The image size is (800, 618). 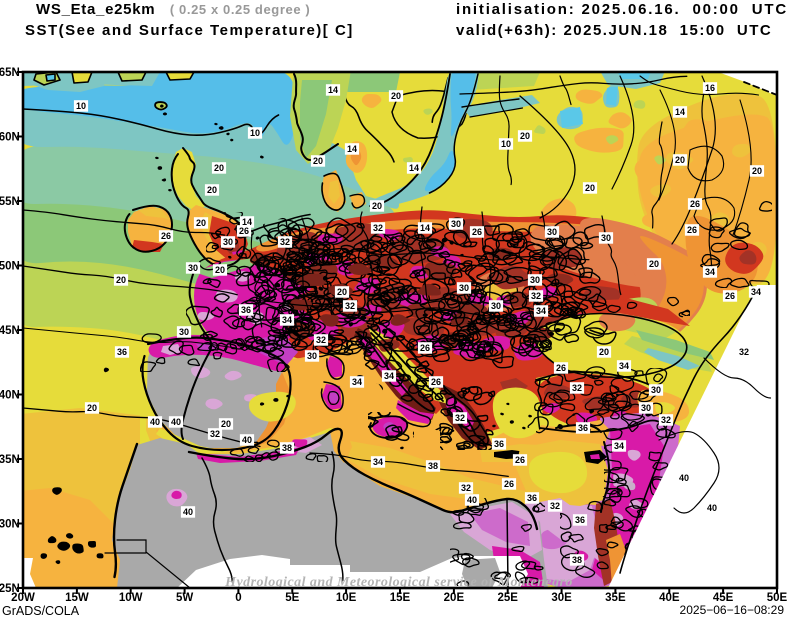 What do you see at coordinates (507, 598) in the screenshot?
I see `svg-text: 25E` at bounding box center [507, 598].